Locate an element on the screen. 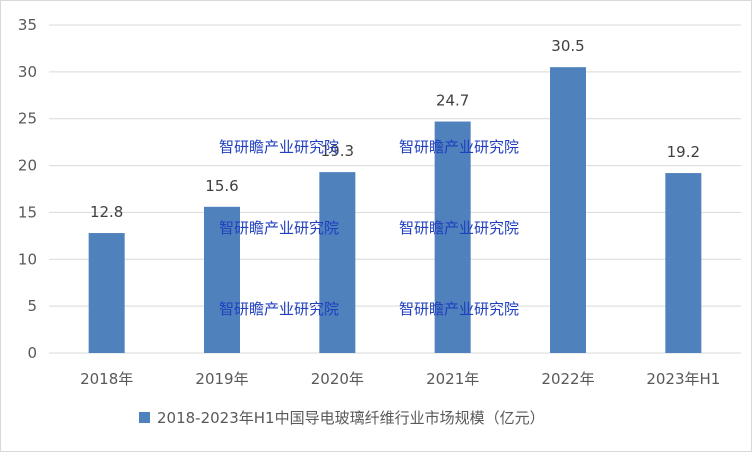 This screenshot has width=752, height=452. y-tick-label: 15 is located at coordinates (27, 212).